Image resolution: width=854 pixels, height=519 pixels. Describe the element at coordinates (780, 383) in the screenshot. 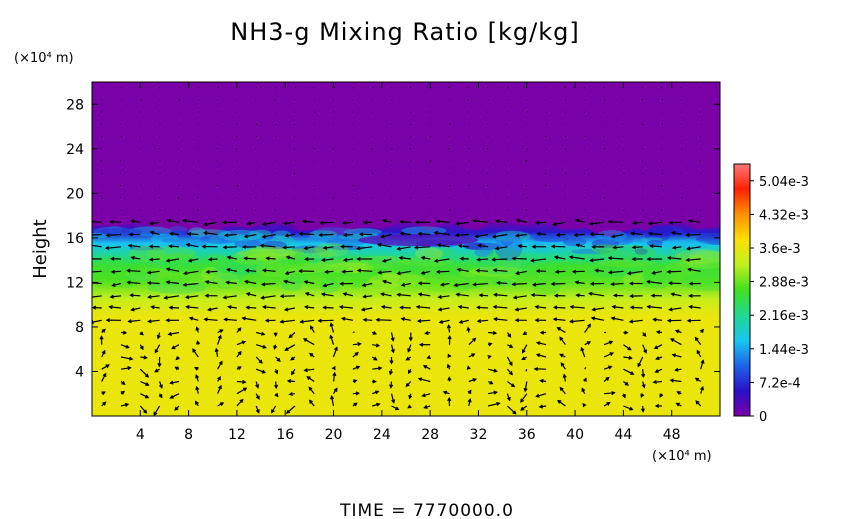

I see `colorbar-tick-label: 7.2e-4` at that location.